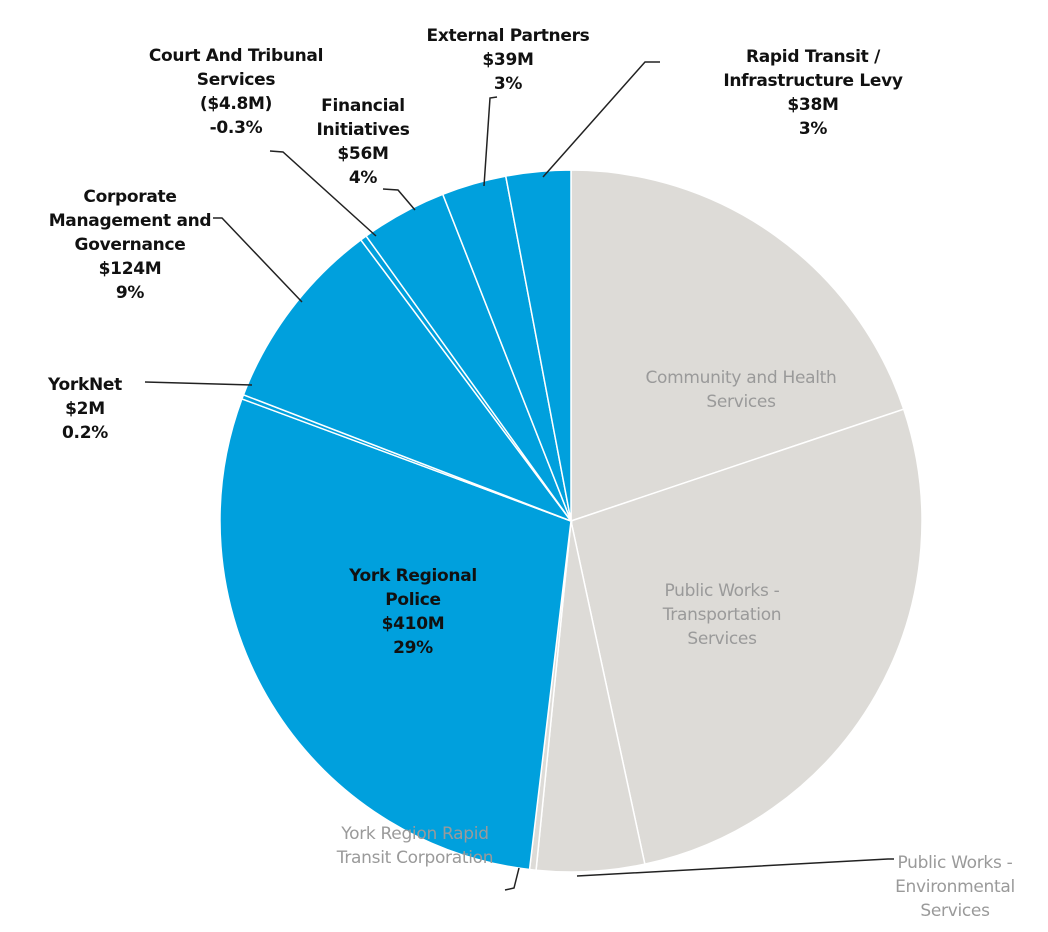  I want to click on slice-name: Public Works - Environmental Services, so click(955, 887).